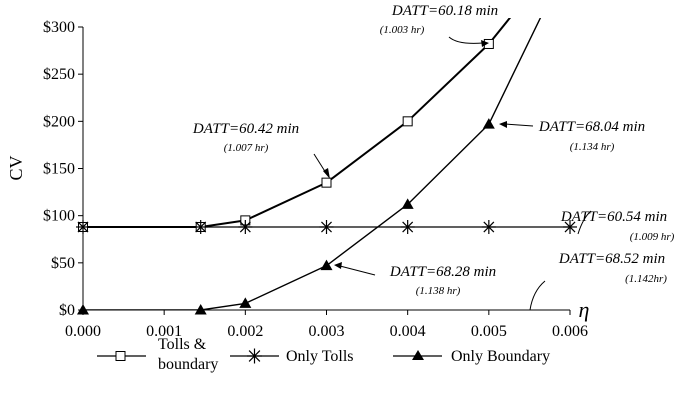 The height and width of the screenshot is (404, 688). I want to click on y-tick-label: $300, so click(59, 27).